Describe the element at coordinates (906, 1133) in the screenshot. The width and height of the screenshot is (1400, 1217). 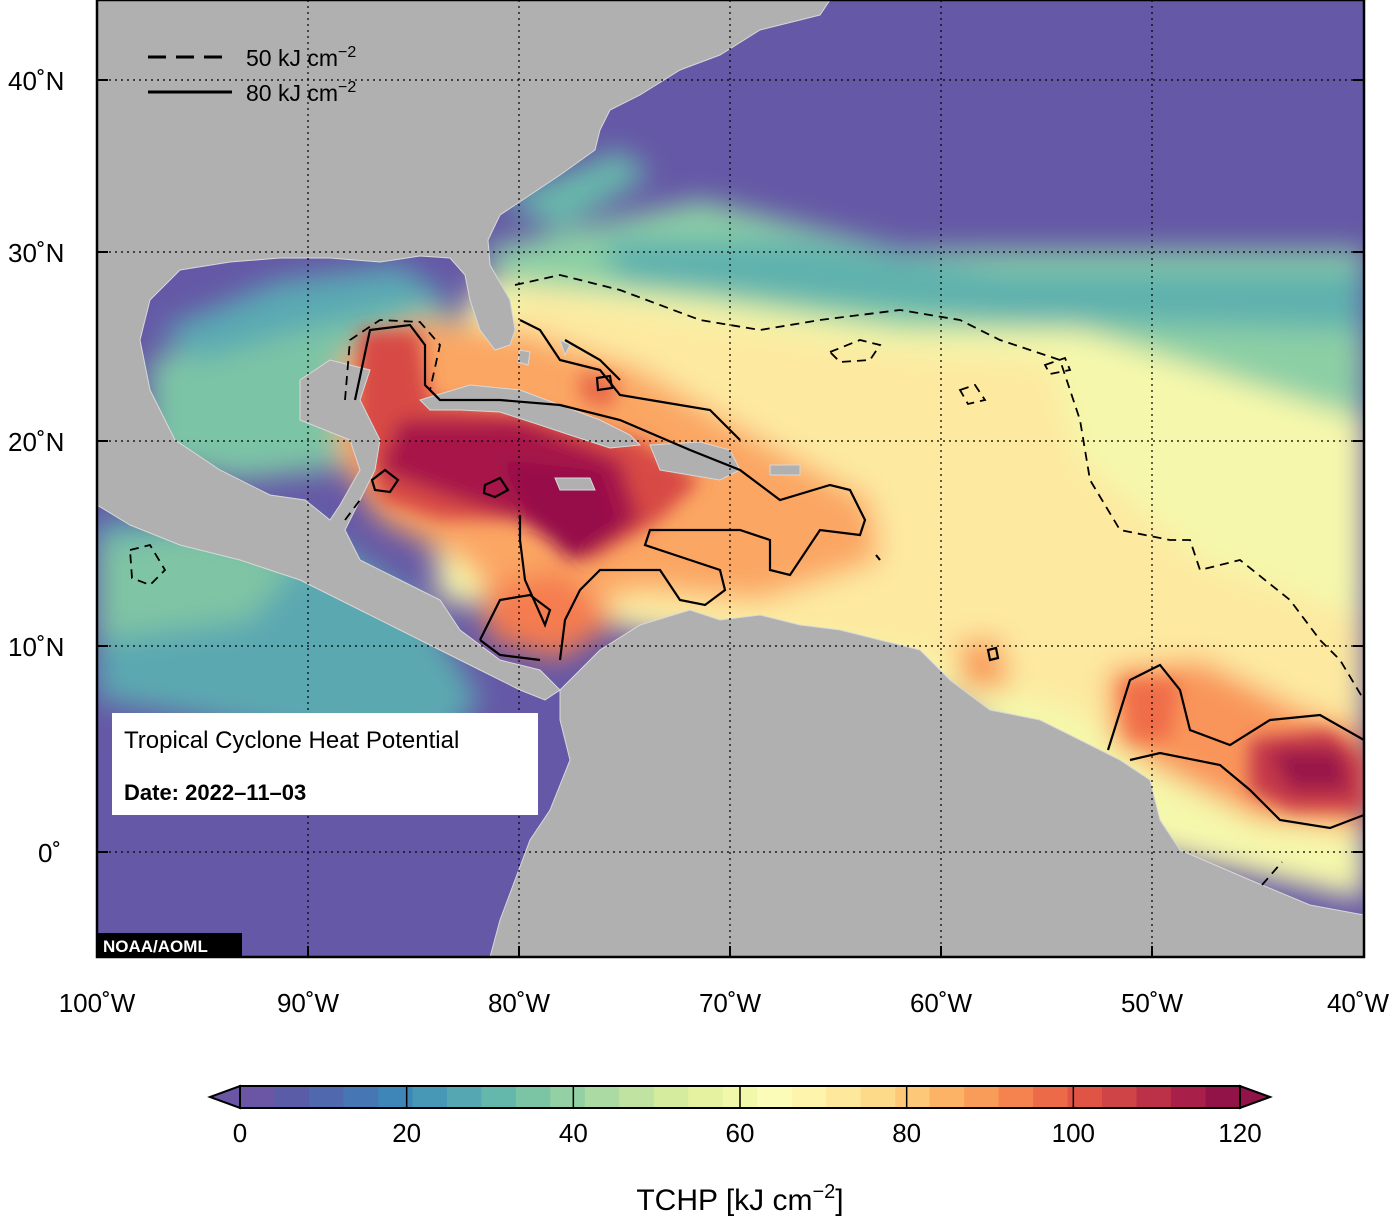
I see `colorbar-tick-label: 80` at that location.